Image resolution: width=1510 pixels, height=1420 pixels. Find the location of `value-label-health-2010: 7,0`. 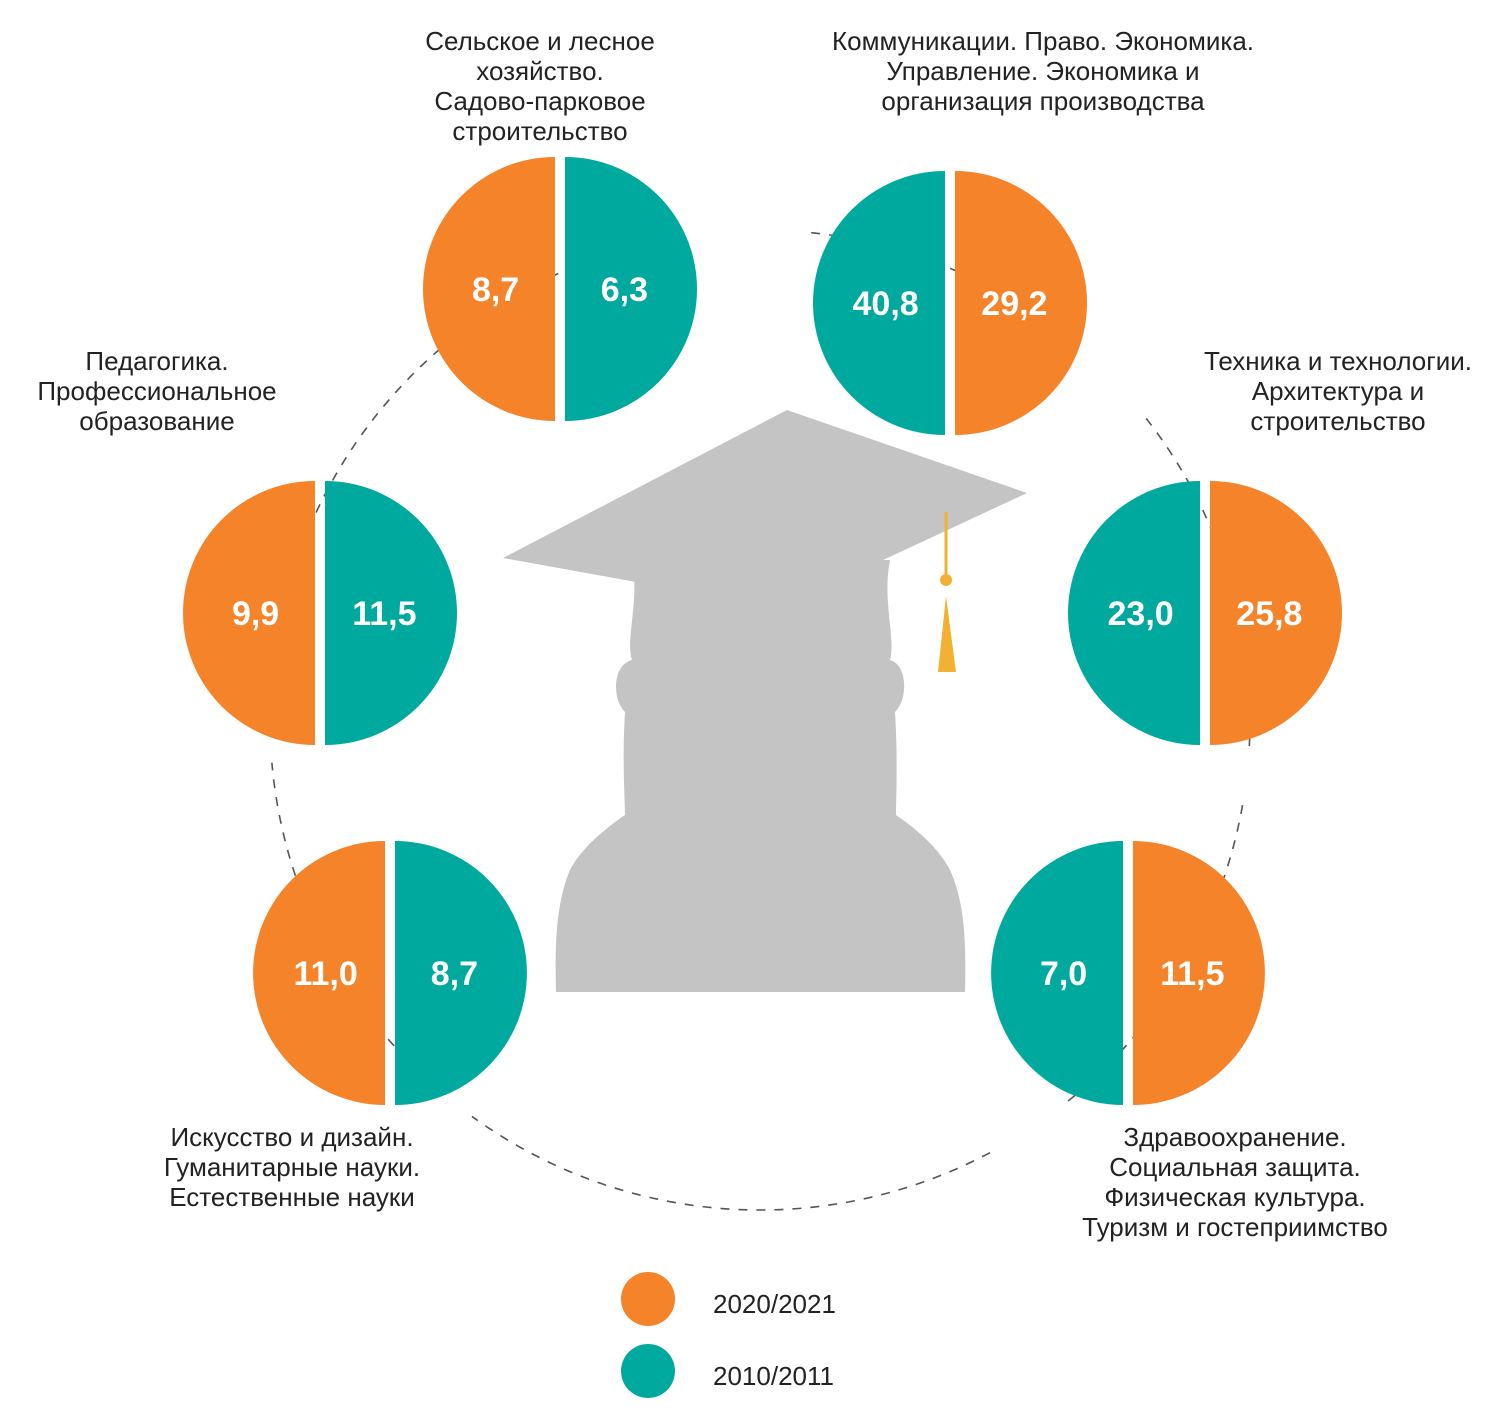

value-label-health-2010: 7,0 is located at coordinates (1063, 974).